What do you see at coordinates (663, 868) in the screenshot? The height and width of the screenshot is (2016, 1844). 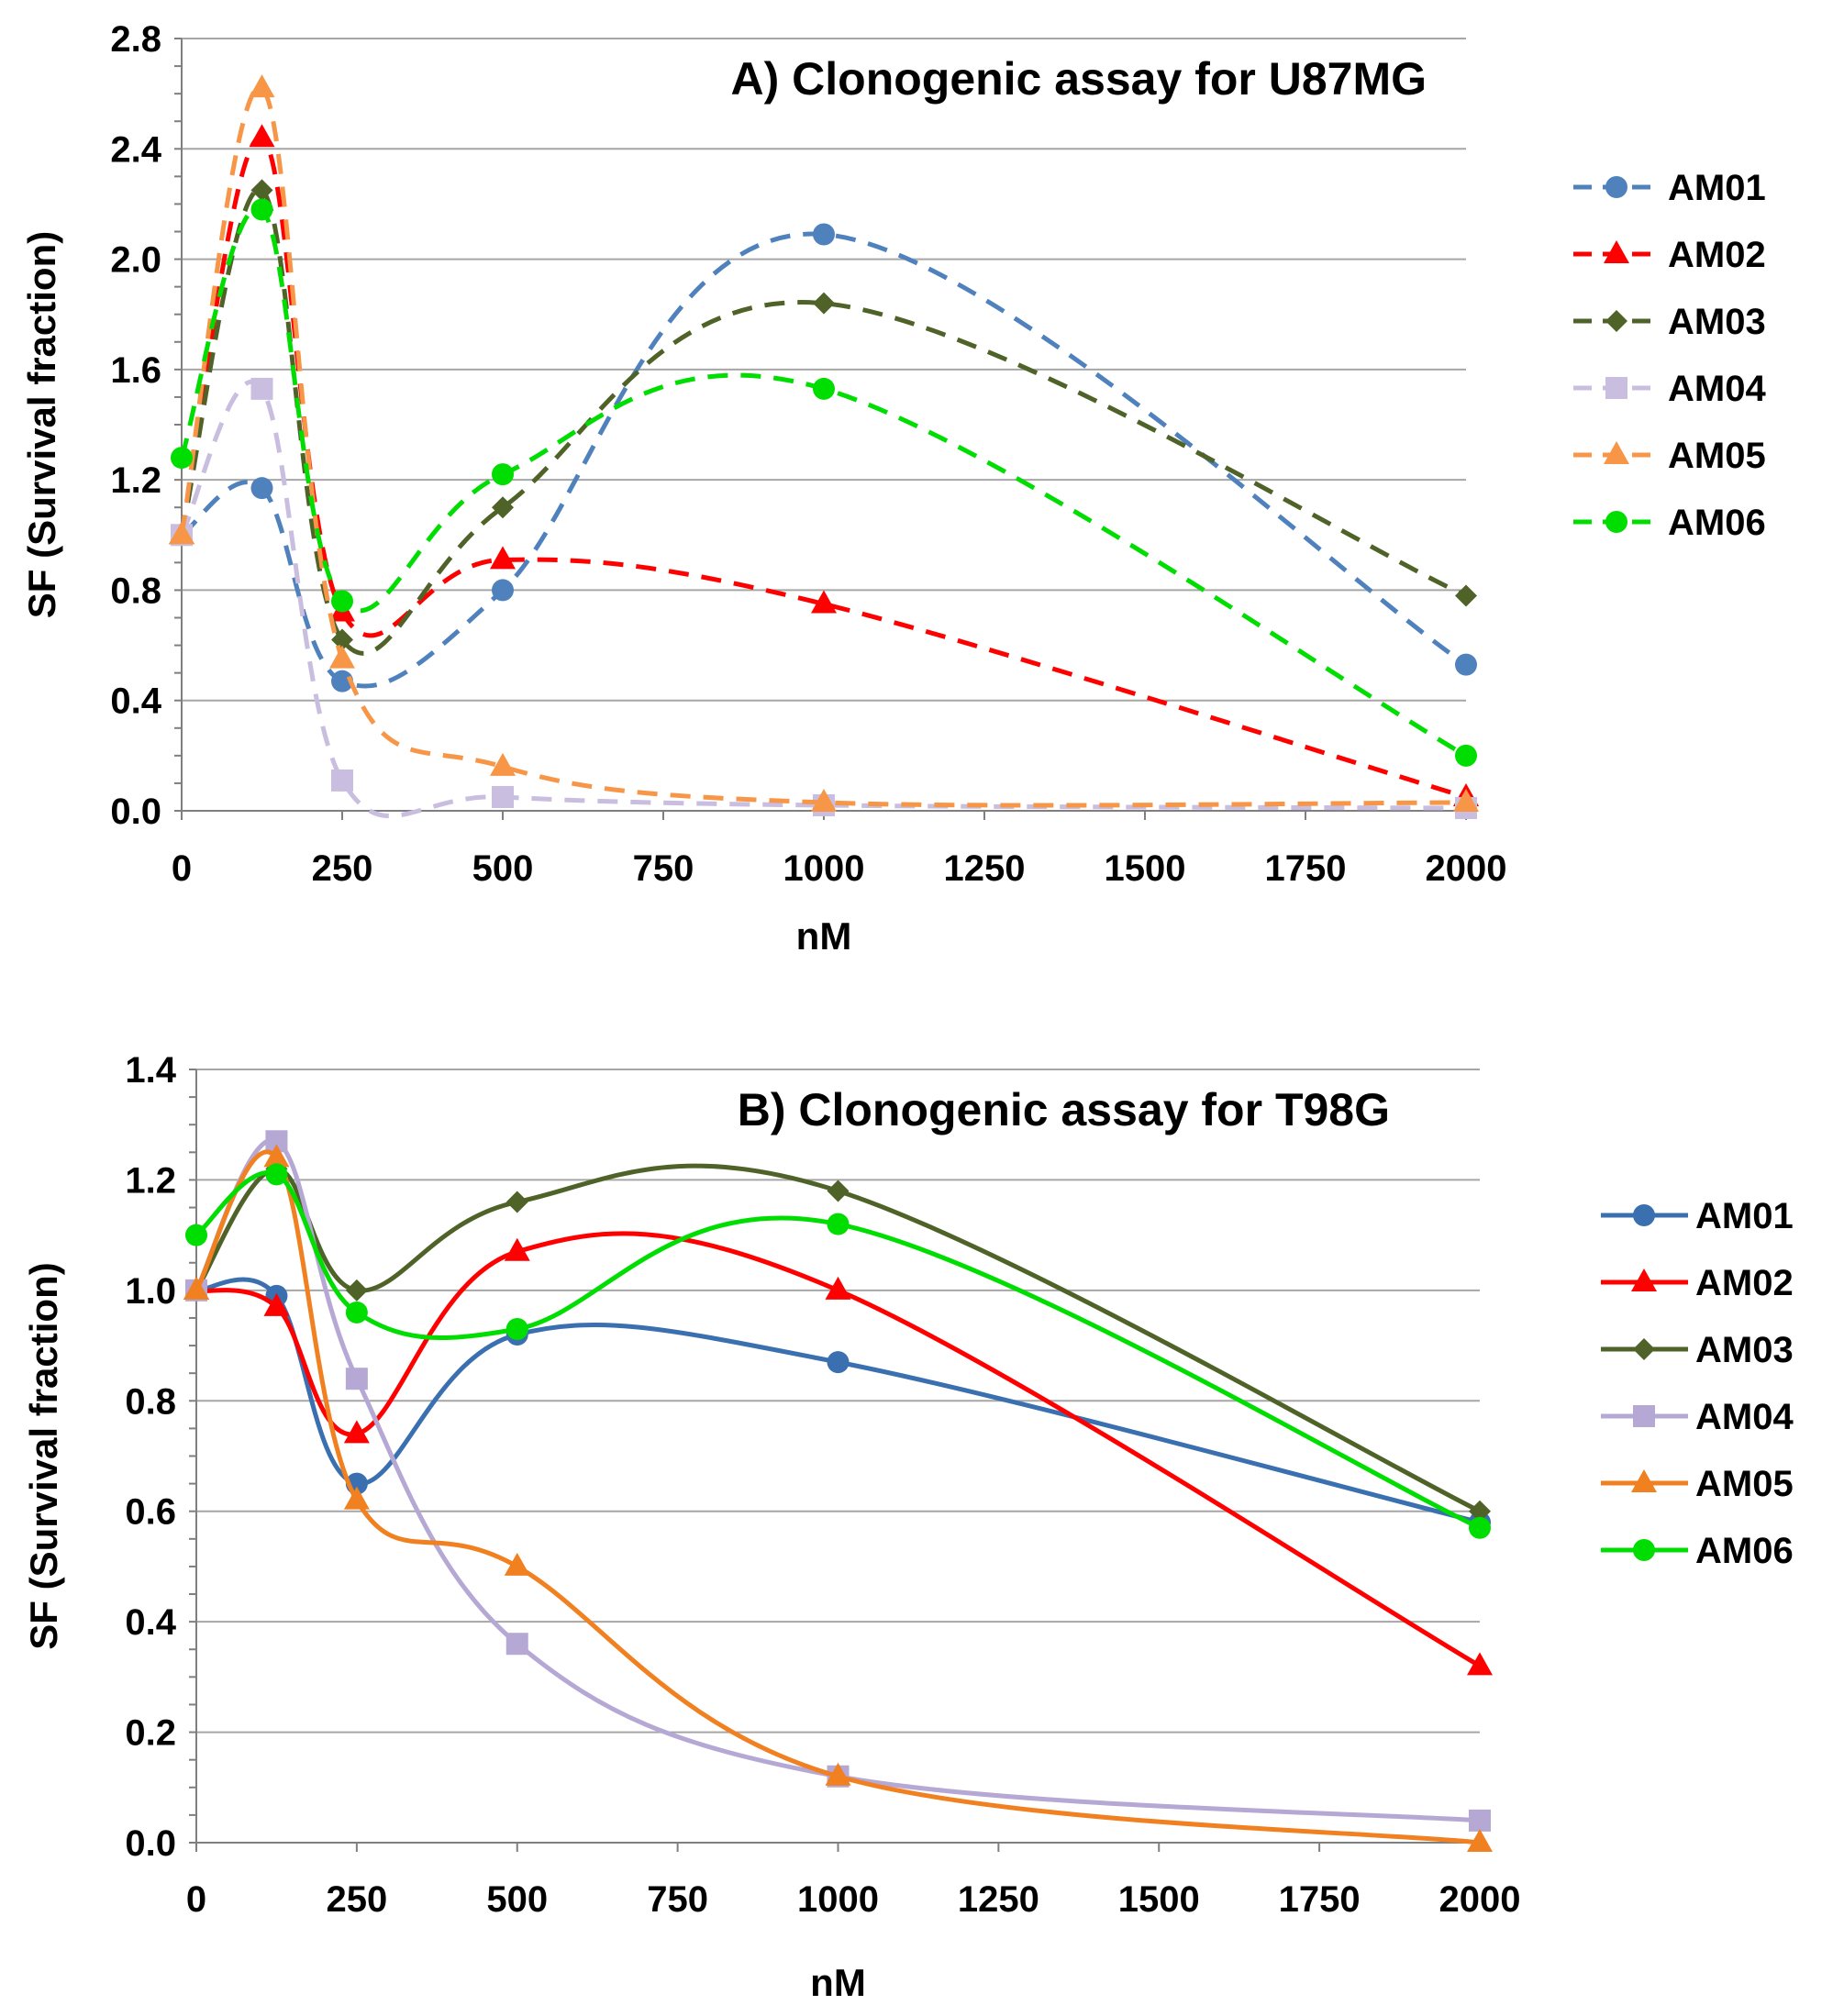 I see `x-tick-label-a-3: 750` at bounding box center [663, 868].